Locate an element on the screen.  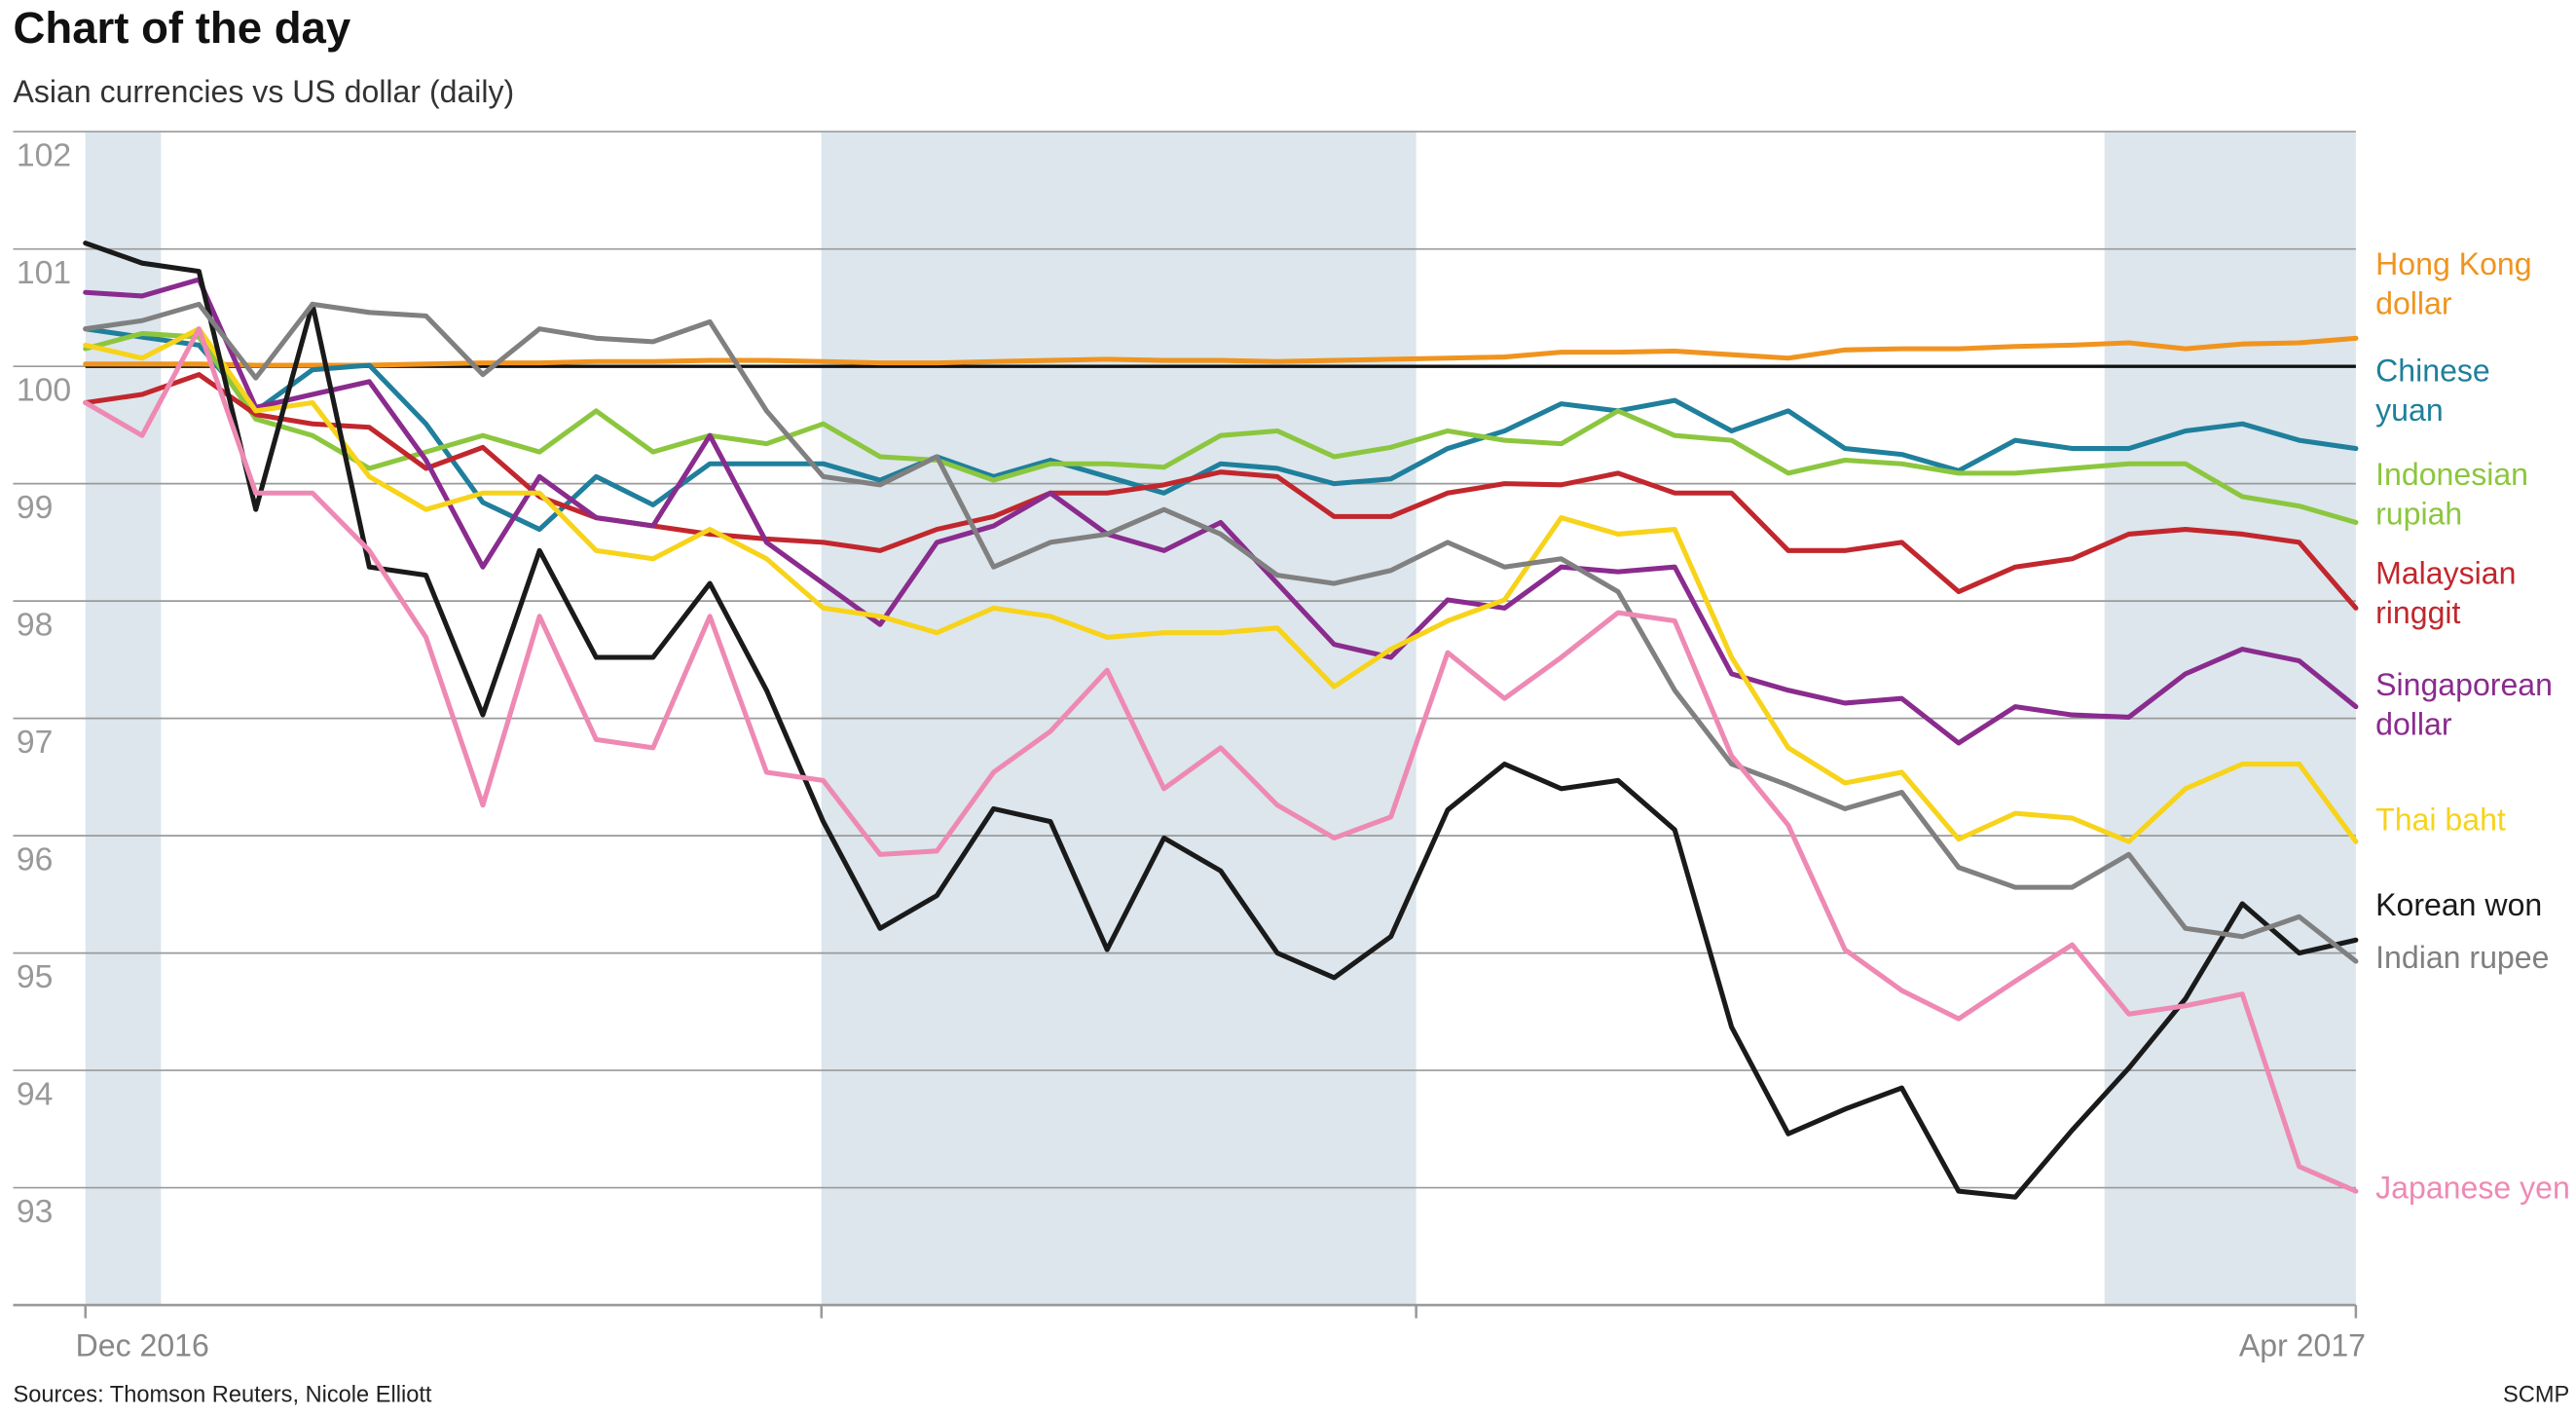
legend-label: Malaysian ringgit is located at coordinates (2446, 594).